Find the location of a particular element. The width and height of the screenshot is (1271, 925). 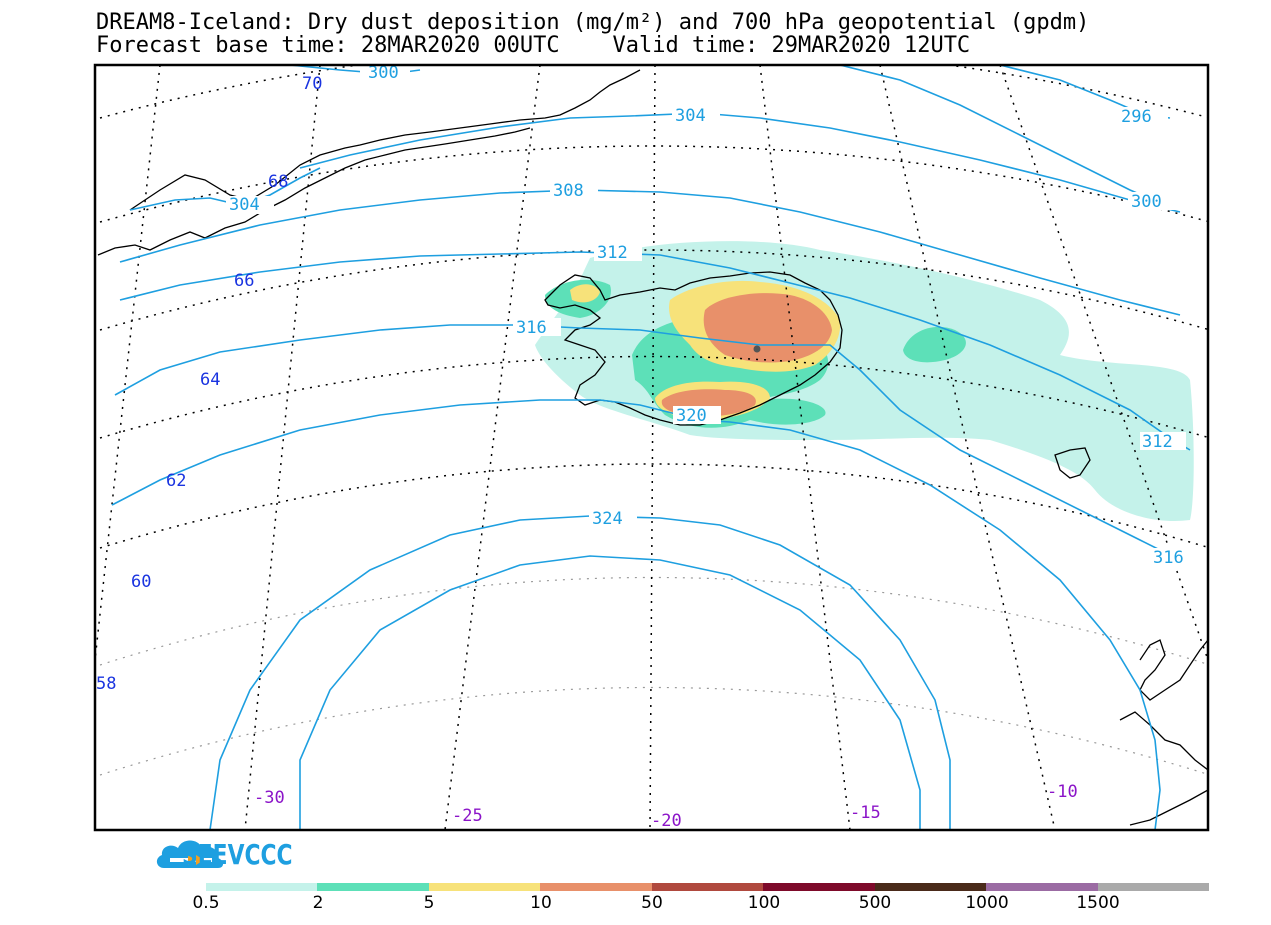

iceland-coast is located at coordinates (693, 348).